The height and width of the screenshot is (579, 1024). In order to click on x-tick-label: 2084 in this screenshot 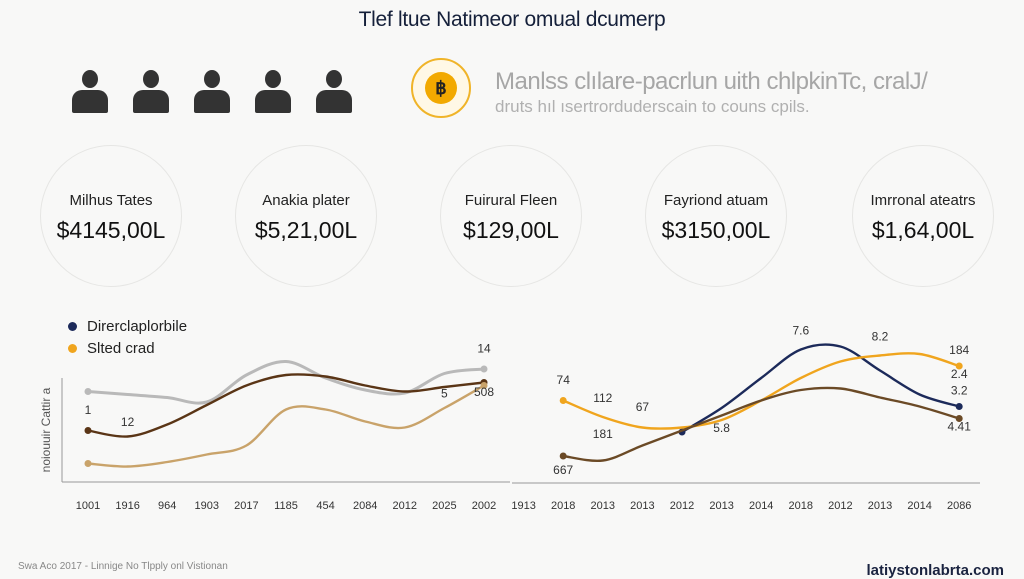, I will do `click(365, 506)`.